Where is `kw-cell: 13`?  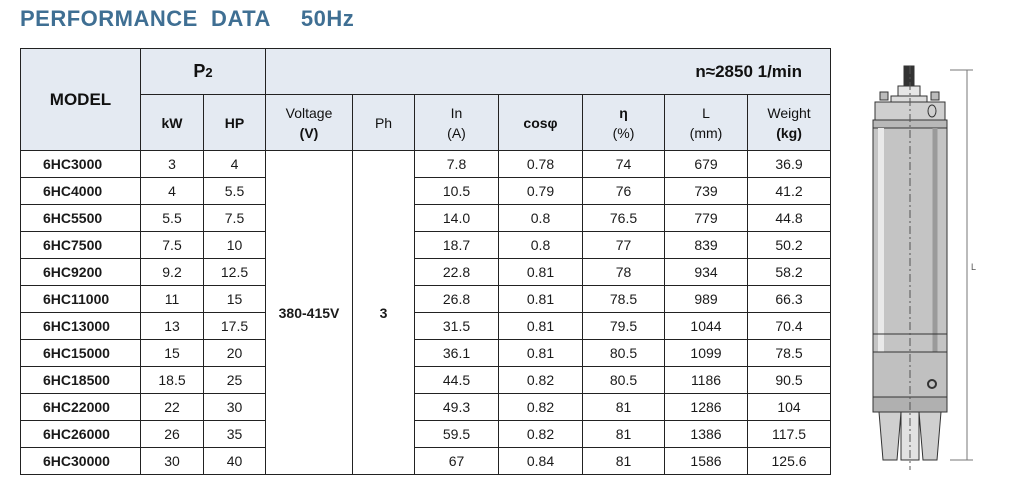
kw-cell: 13 is located at coordinates (172, 326).